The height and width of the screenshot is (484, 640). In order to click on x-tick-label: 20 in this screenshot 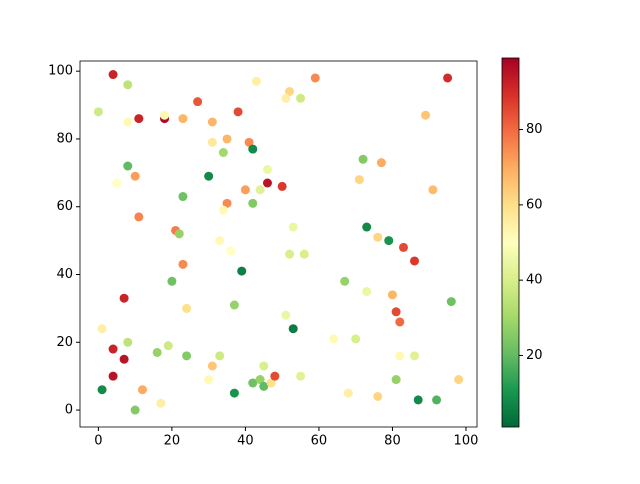, I will do `click(172, 441)`.